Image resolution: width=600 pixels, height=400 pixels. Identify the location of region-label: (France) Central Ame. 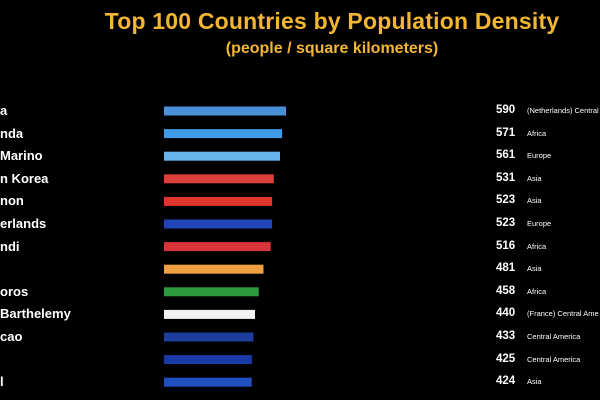
(563, 314).